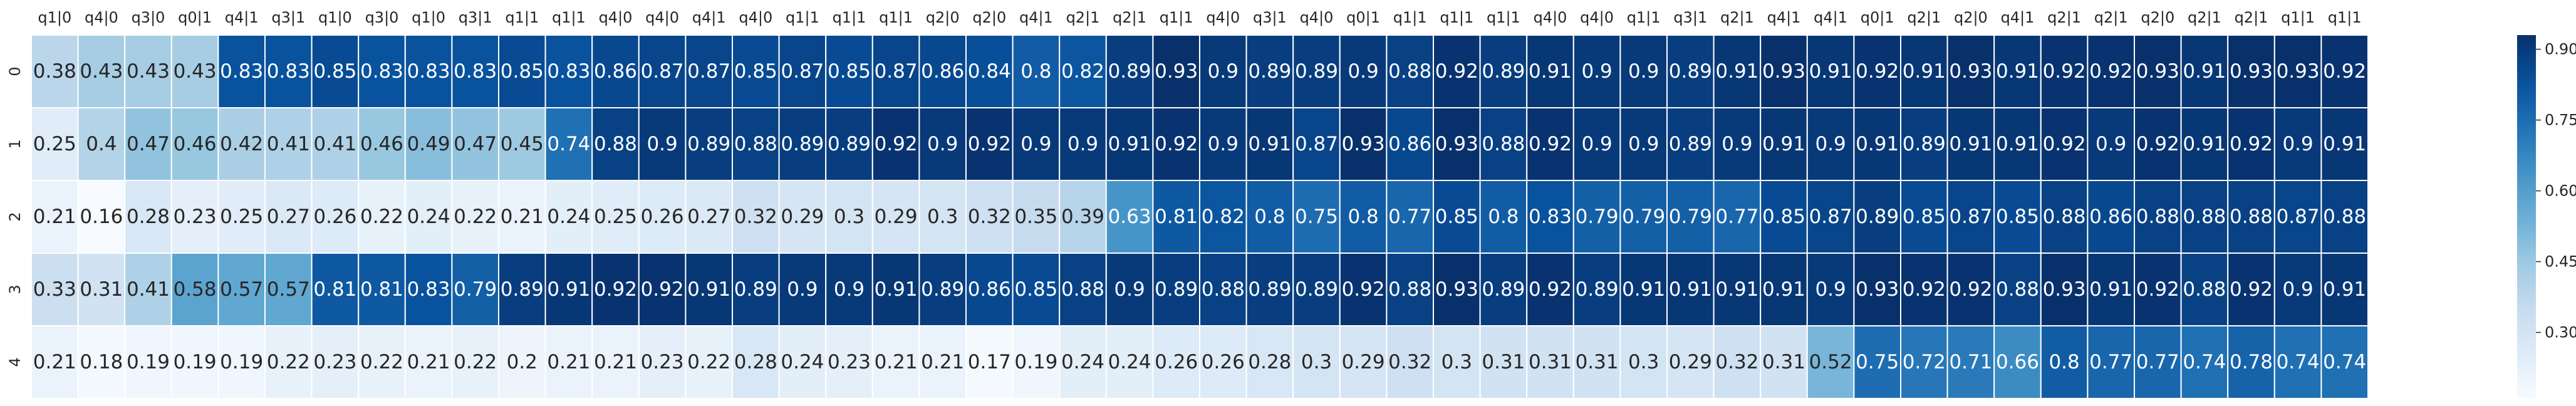 This screenshot has height=406, width=2576. Describe the element at coordinates (2157, 362) in the screenshot. I see `cell-value-label: 0.77` at that location.